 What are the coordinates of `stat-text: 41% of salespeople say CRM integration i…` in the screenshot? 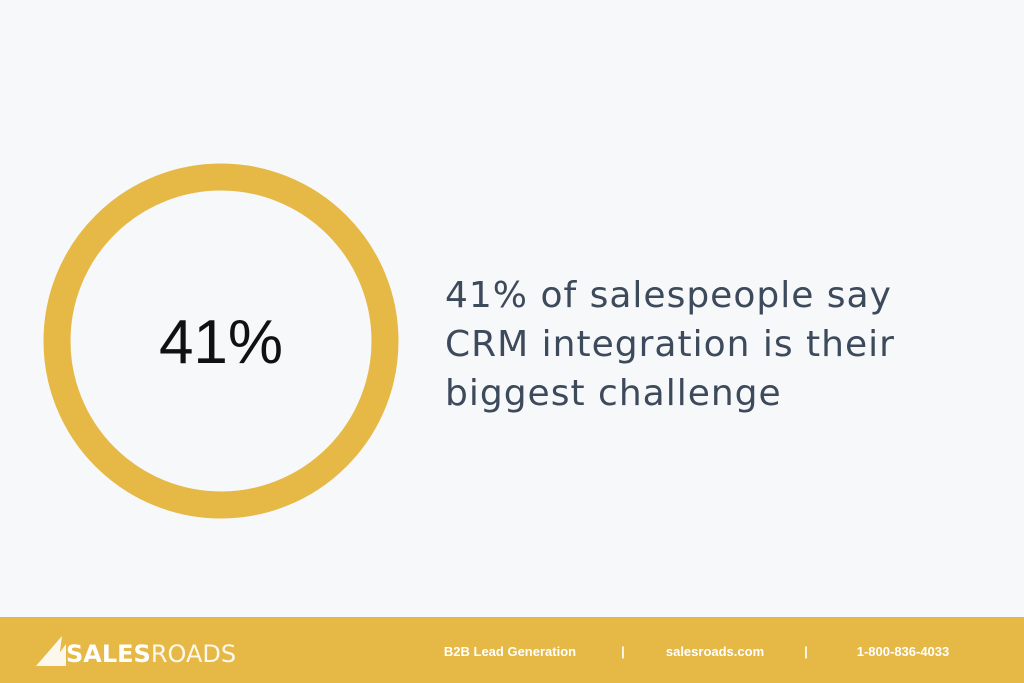 It's located at (670, 344).